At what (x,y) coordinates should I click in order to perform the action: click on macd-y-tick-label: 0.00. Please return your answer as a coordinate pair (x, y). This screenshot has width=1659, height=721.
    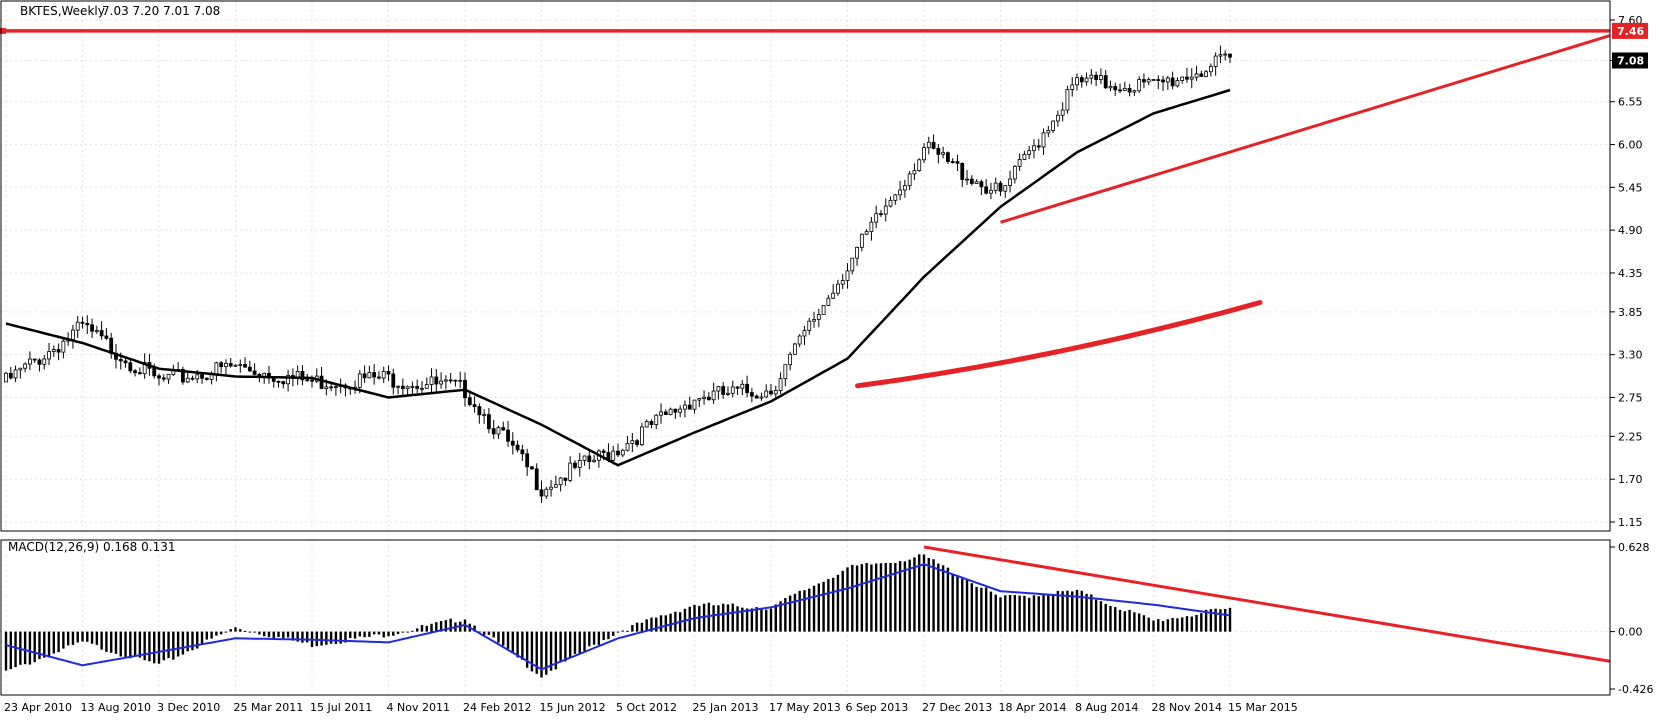
    Looking at the image, I should click on (1630, 632).